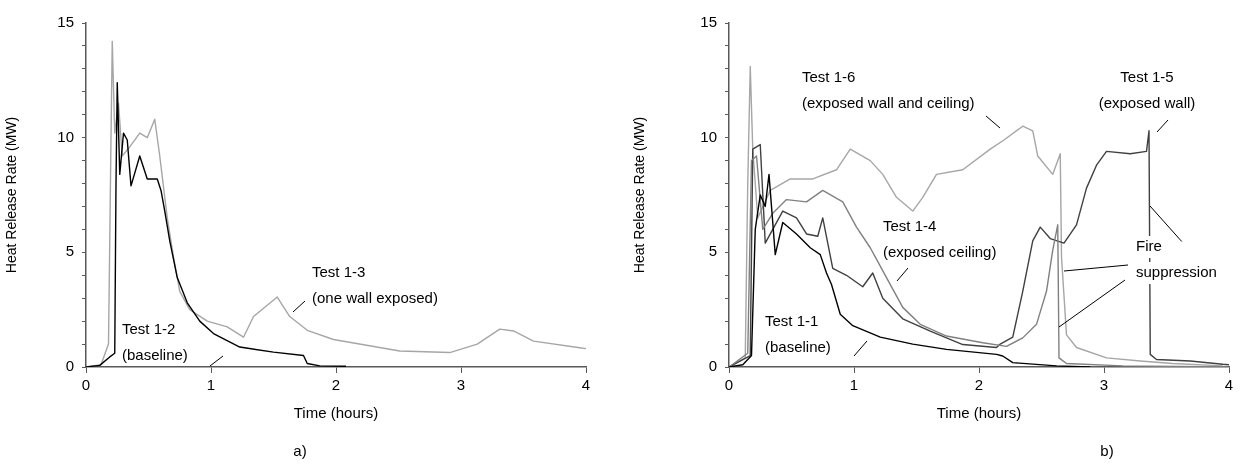  Describe the element at coordinates (375, 285) in the screenshot. I see `series-label: Test 1-3 (one wall exposed)` at that location.